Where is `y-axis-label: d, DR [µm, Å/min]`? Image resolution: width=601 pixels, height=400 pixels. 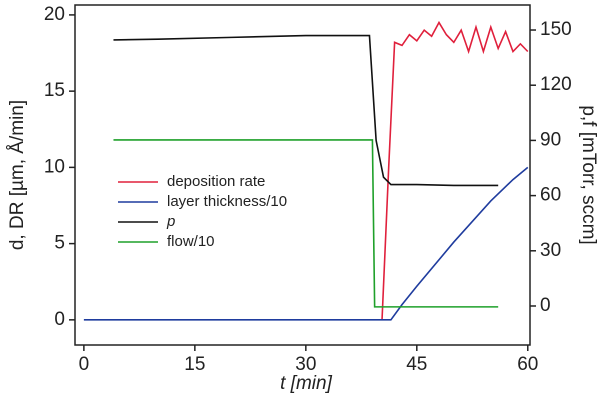
y-axis-label: d, DR [µm, Å/min] is located at coordinates (17, 175).